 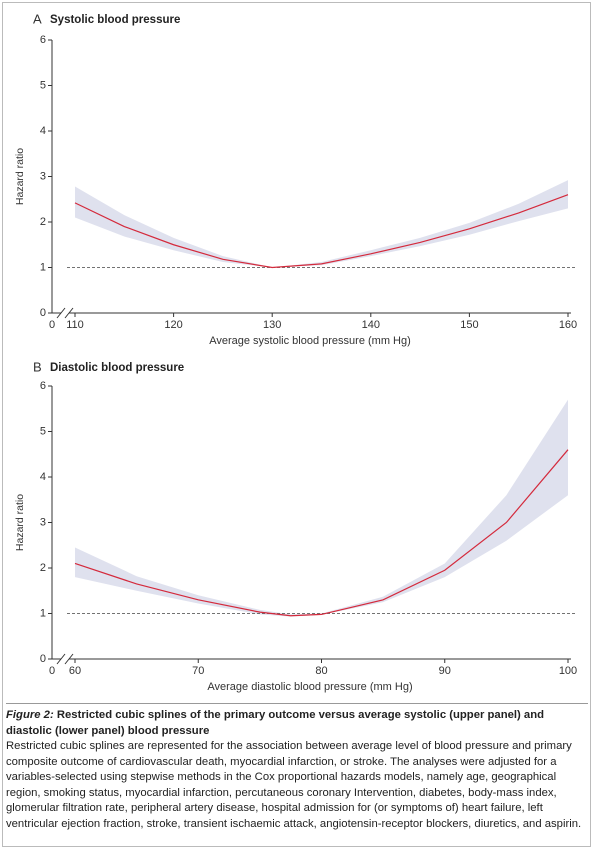 What do you see at coordinates (272, 325) in the screenshot?
I see `x-tick-label: 130` at bounding box center [272, 325].